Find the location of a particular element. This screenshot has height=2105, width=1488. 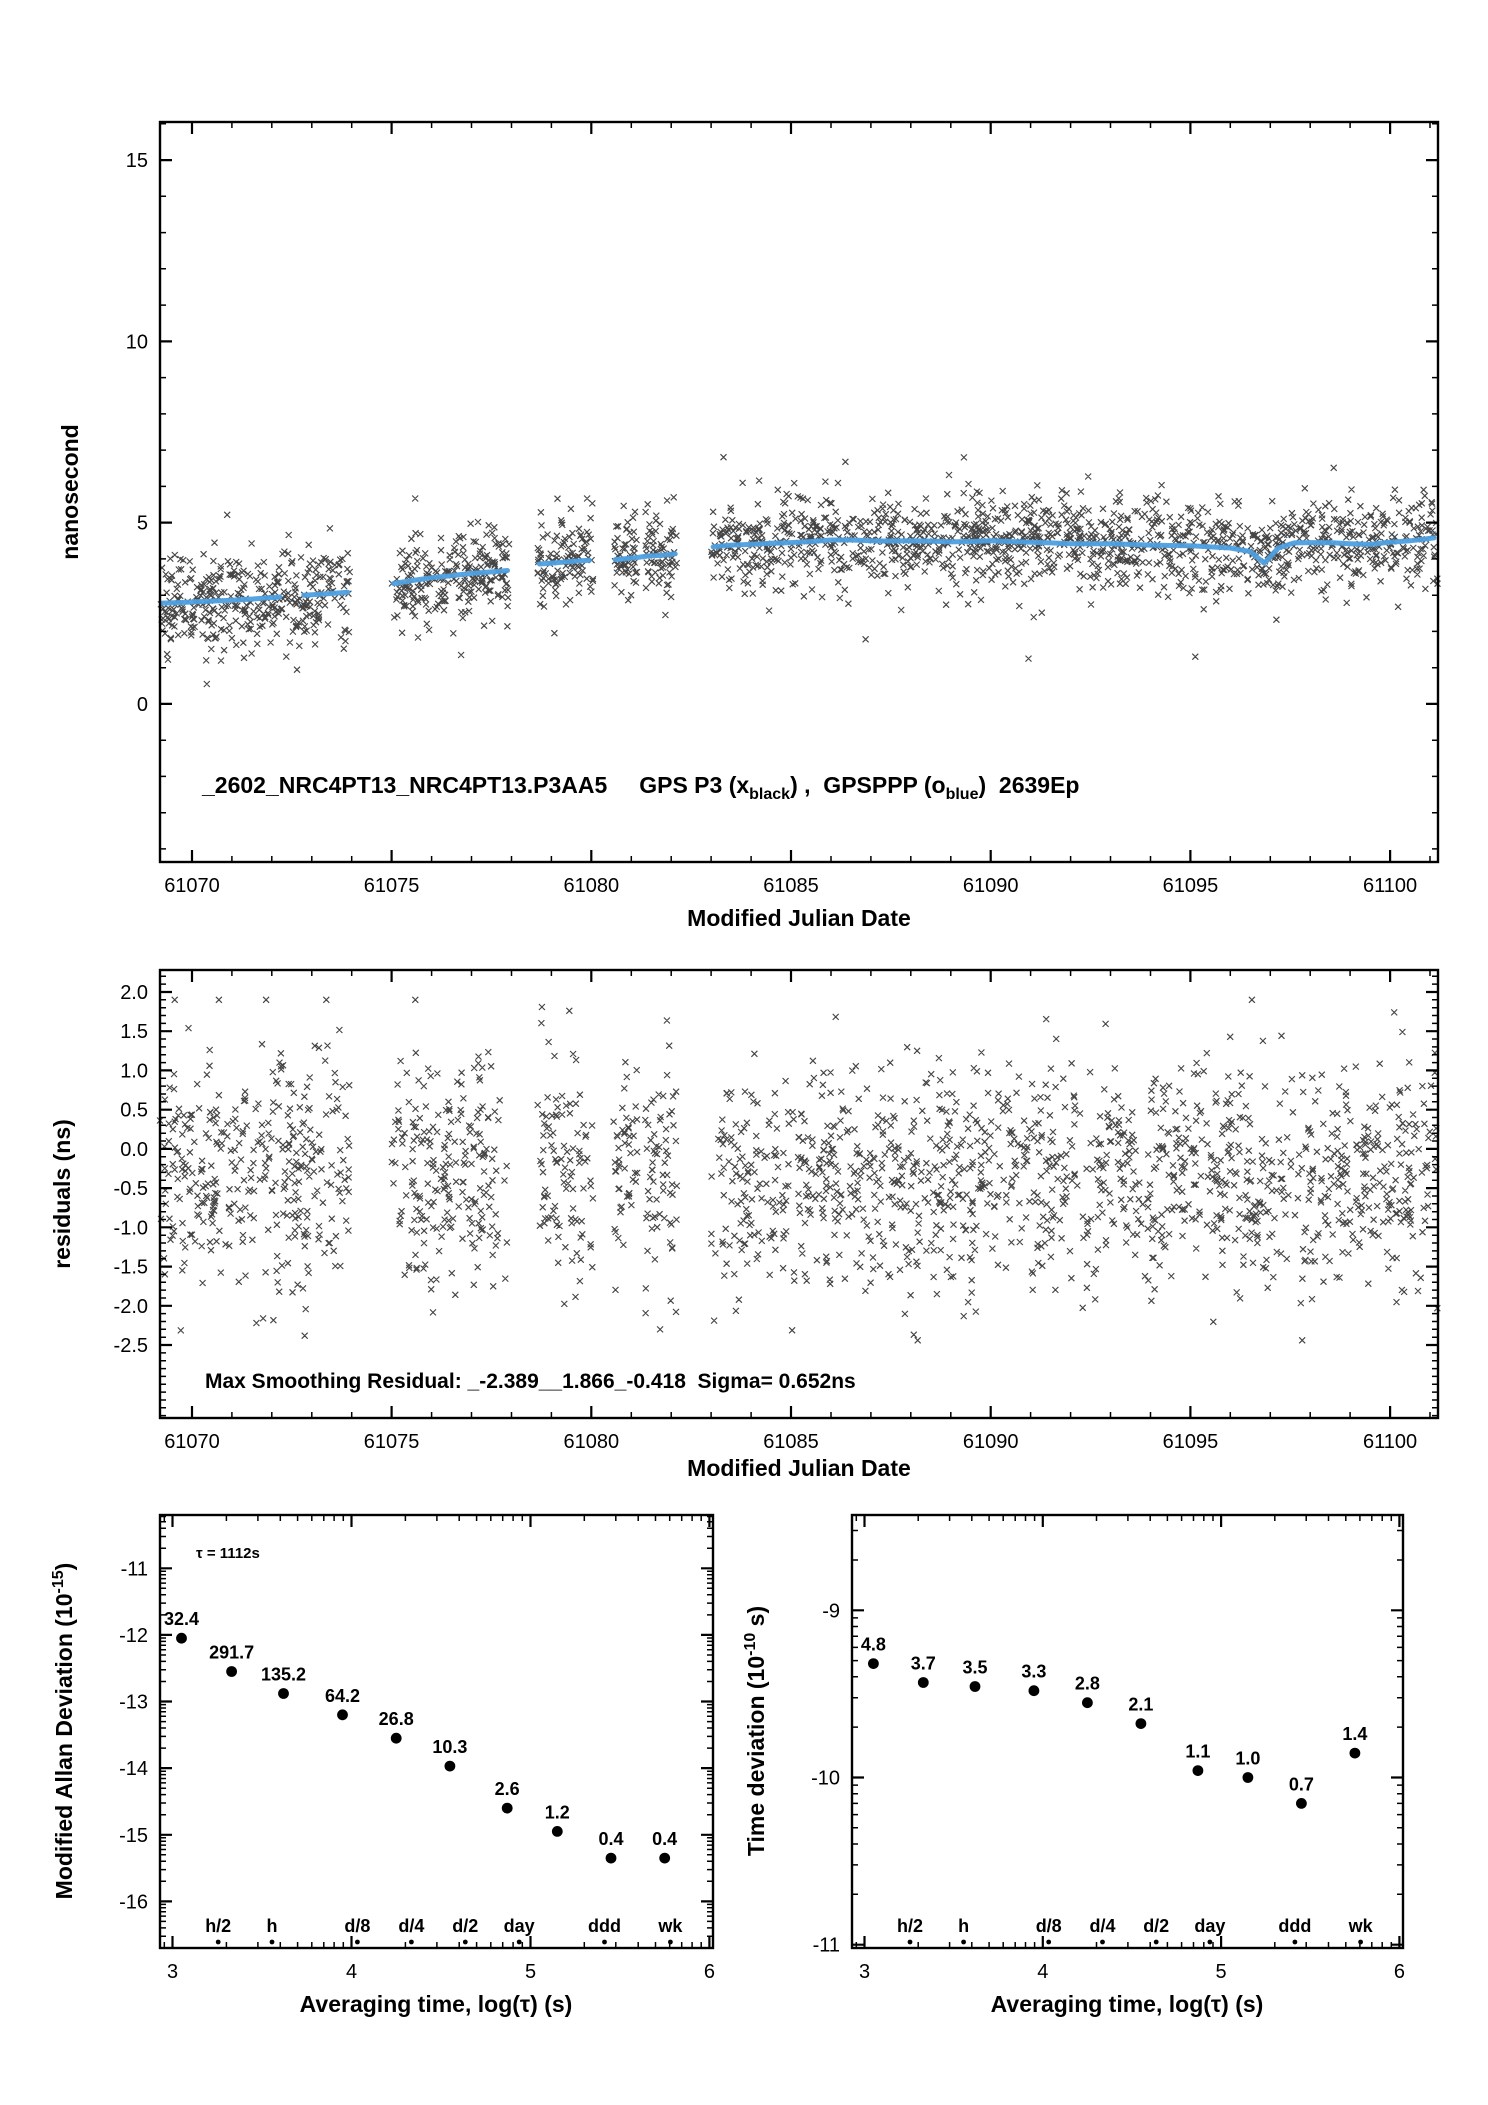

gps-phase-comparison-x-tick-label: 61100 is located at coordinates (1390, 886).